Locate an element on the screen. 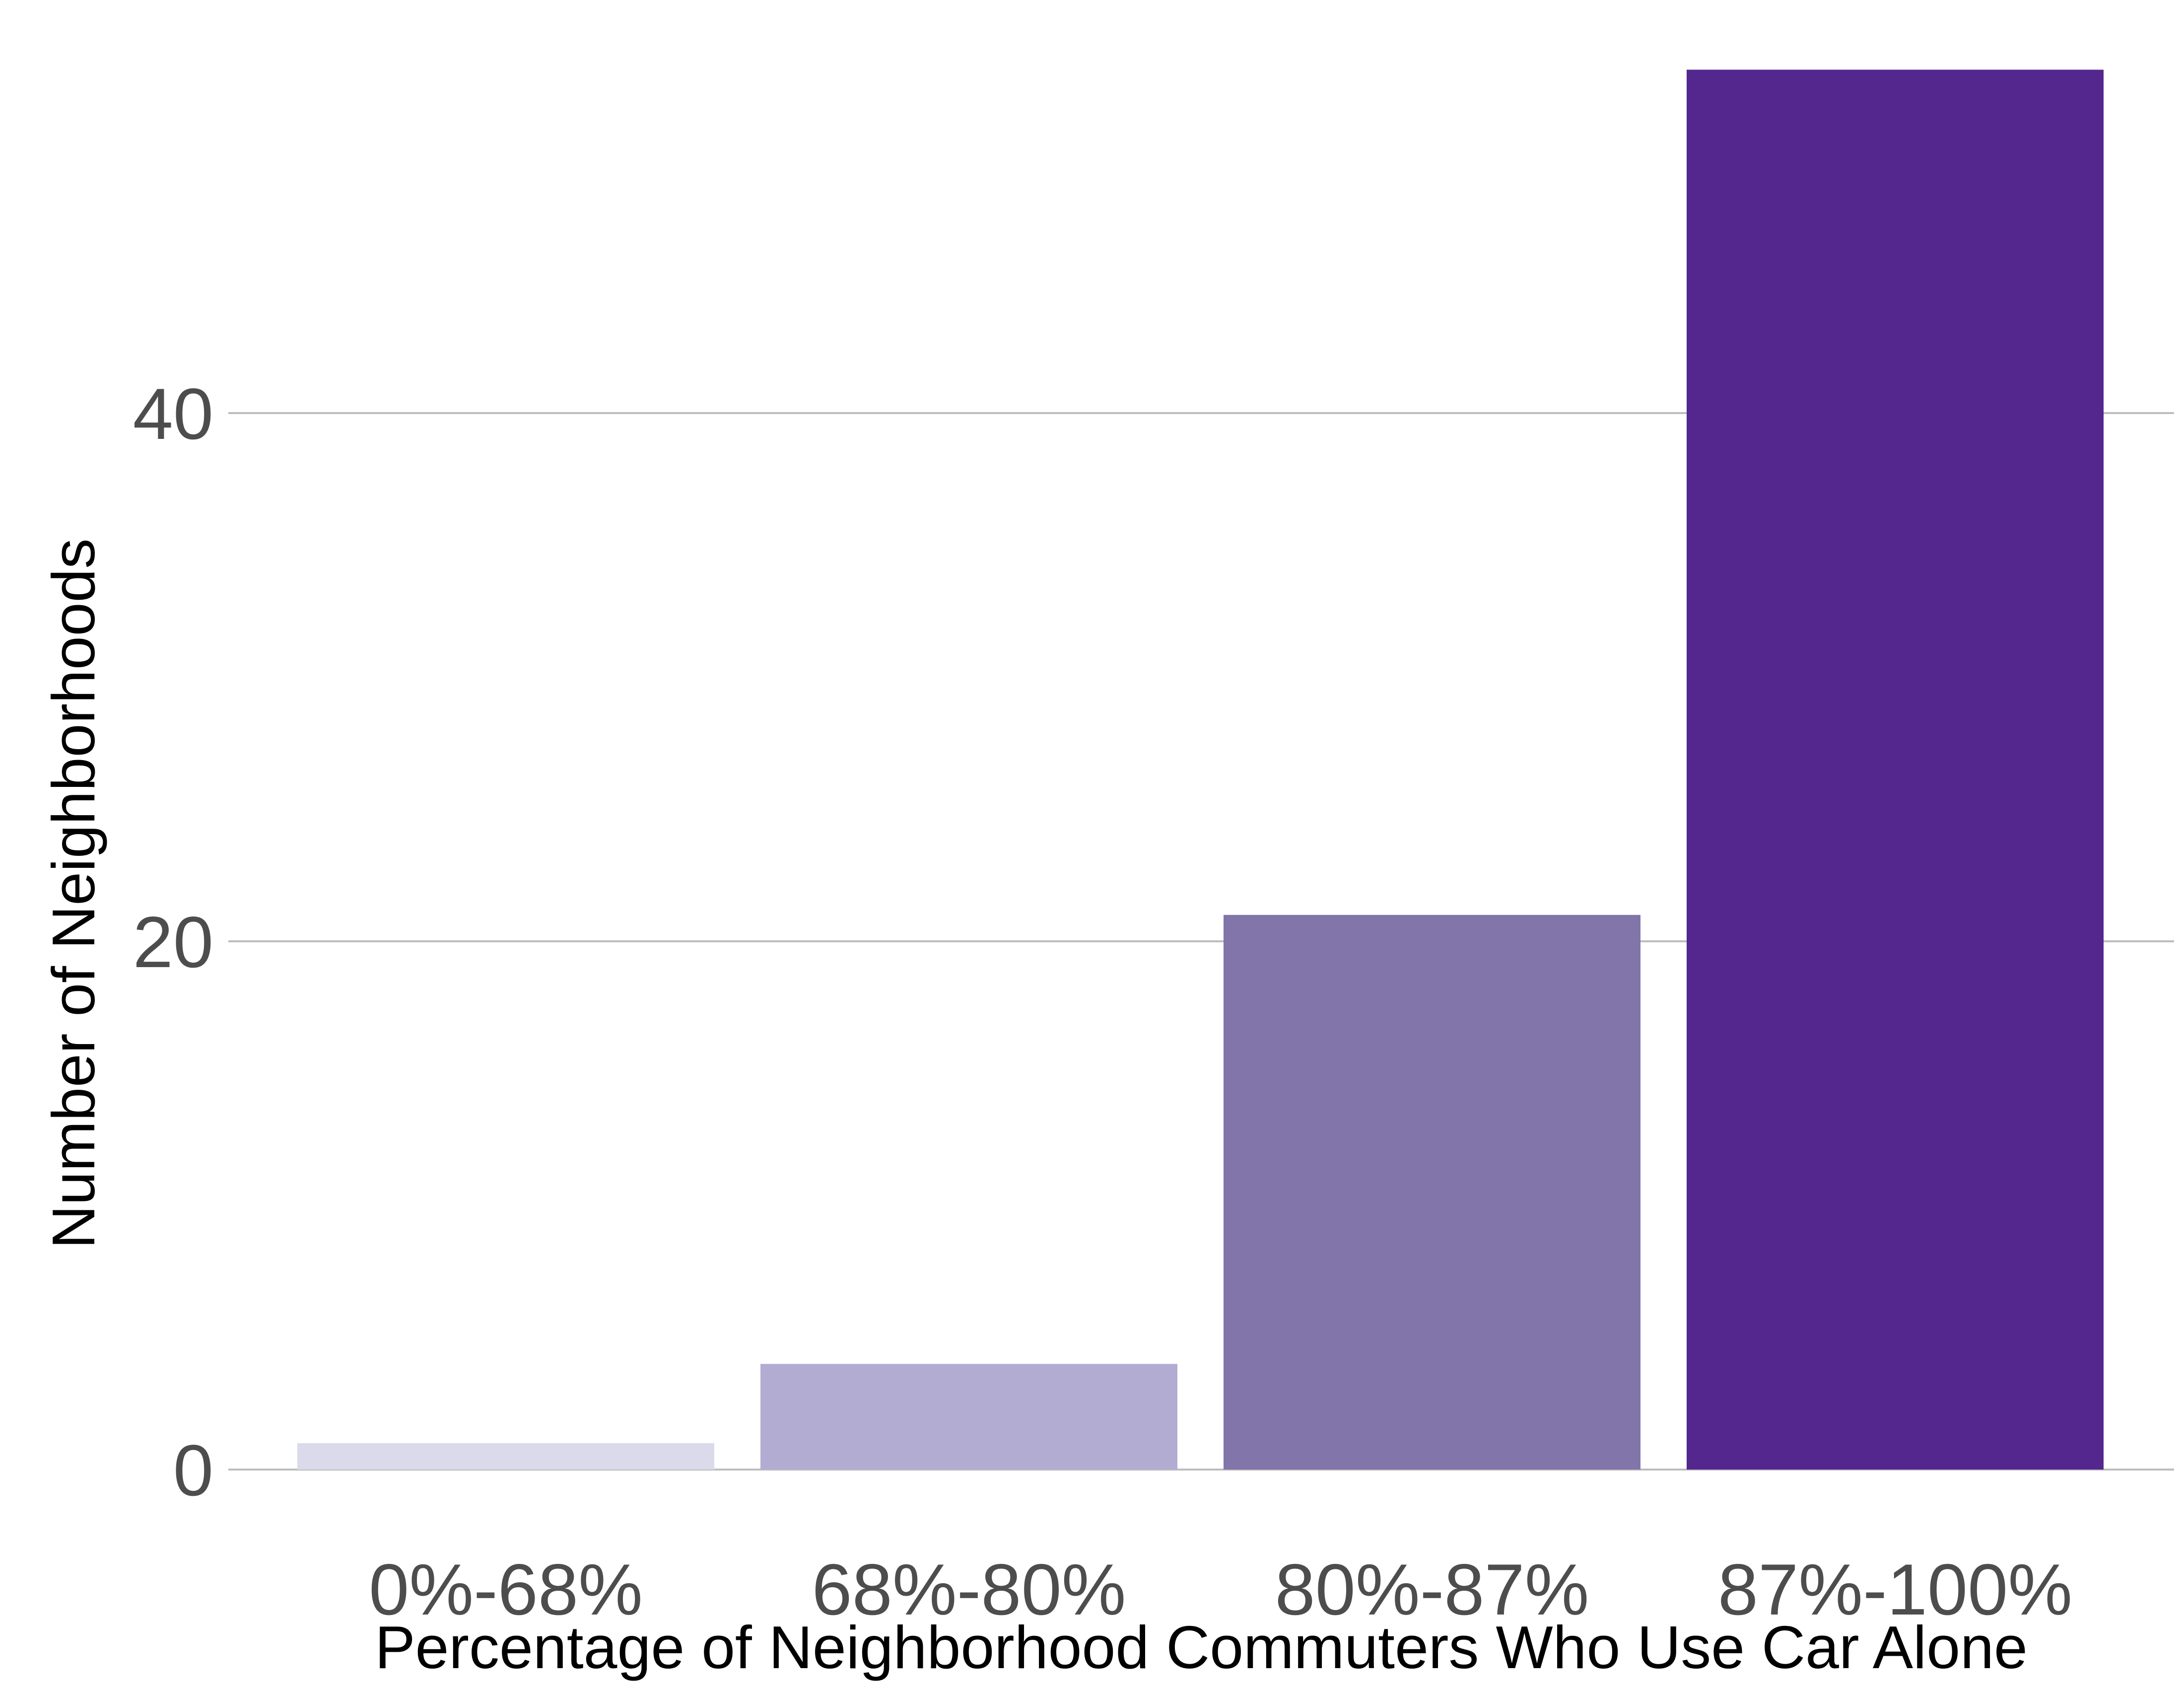 The width and height of the screenshot is (2184, 1688). y-tick-labels: 0 20 40 is located at coordinates (173, 942).